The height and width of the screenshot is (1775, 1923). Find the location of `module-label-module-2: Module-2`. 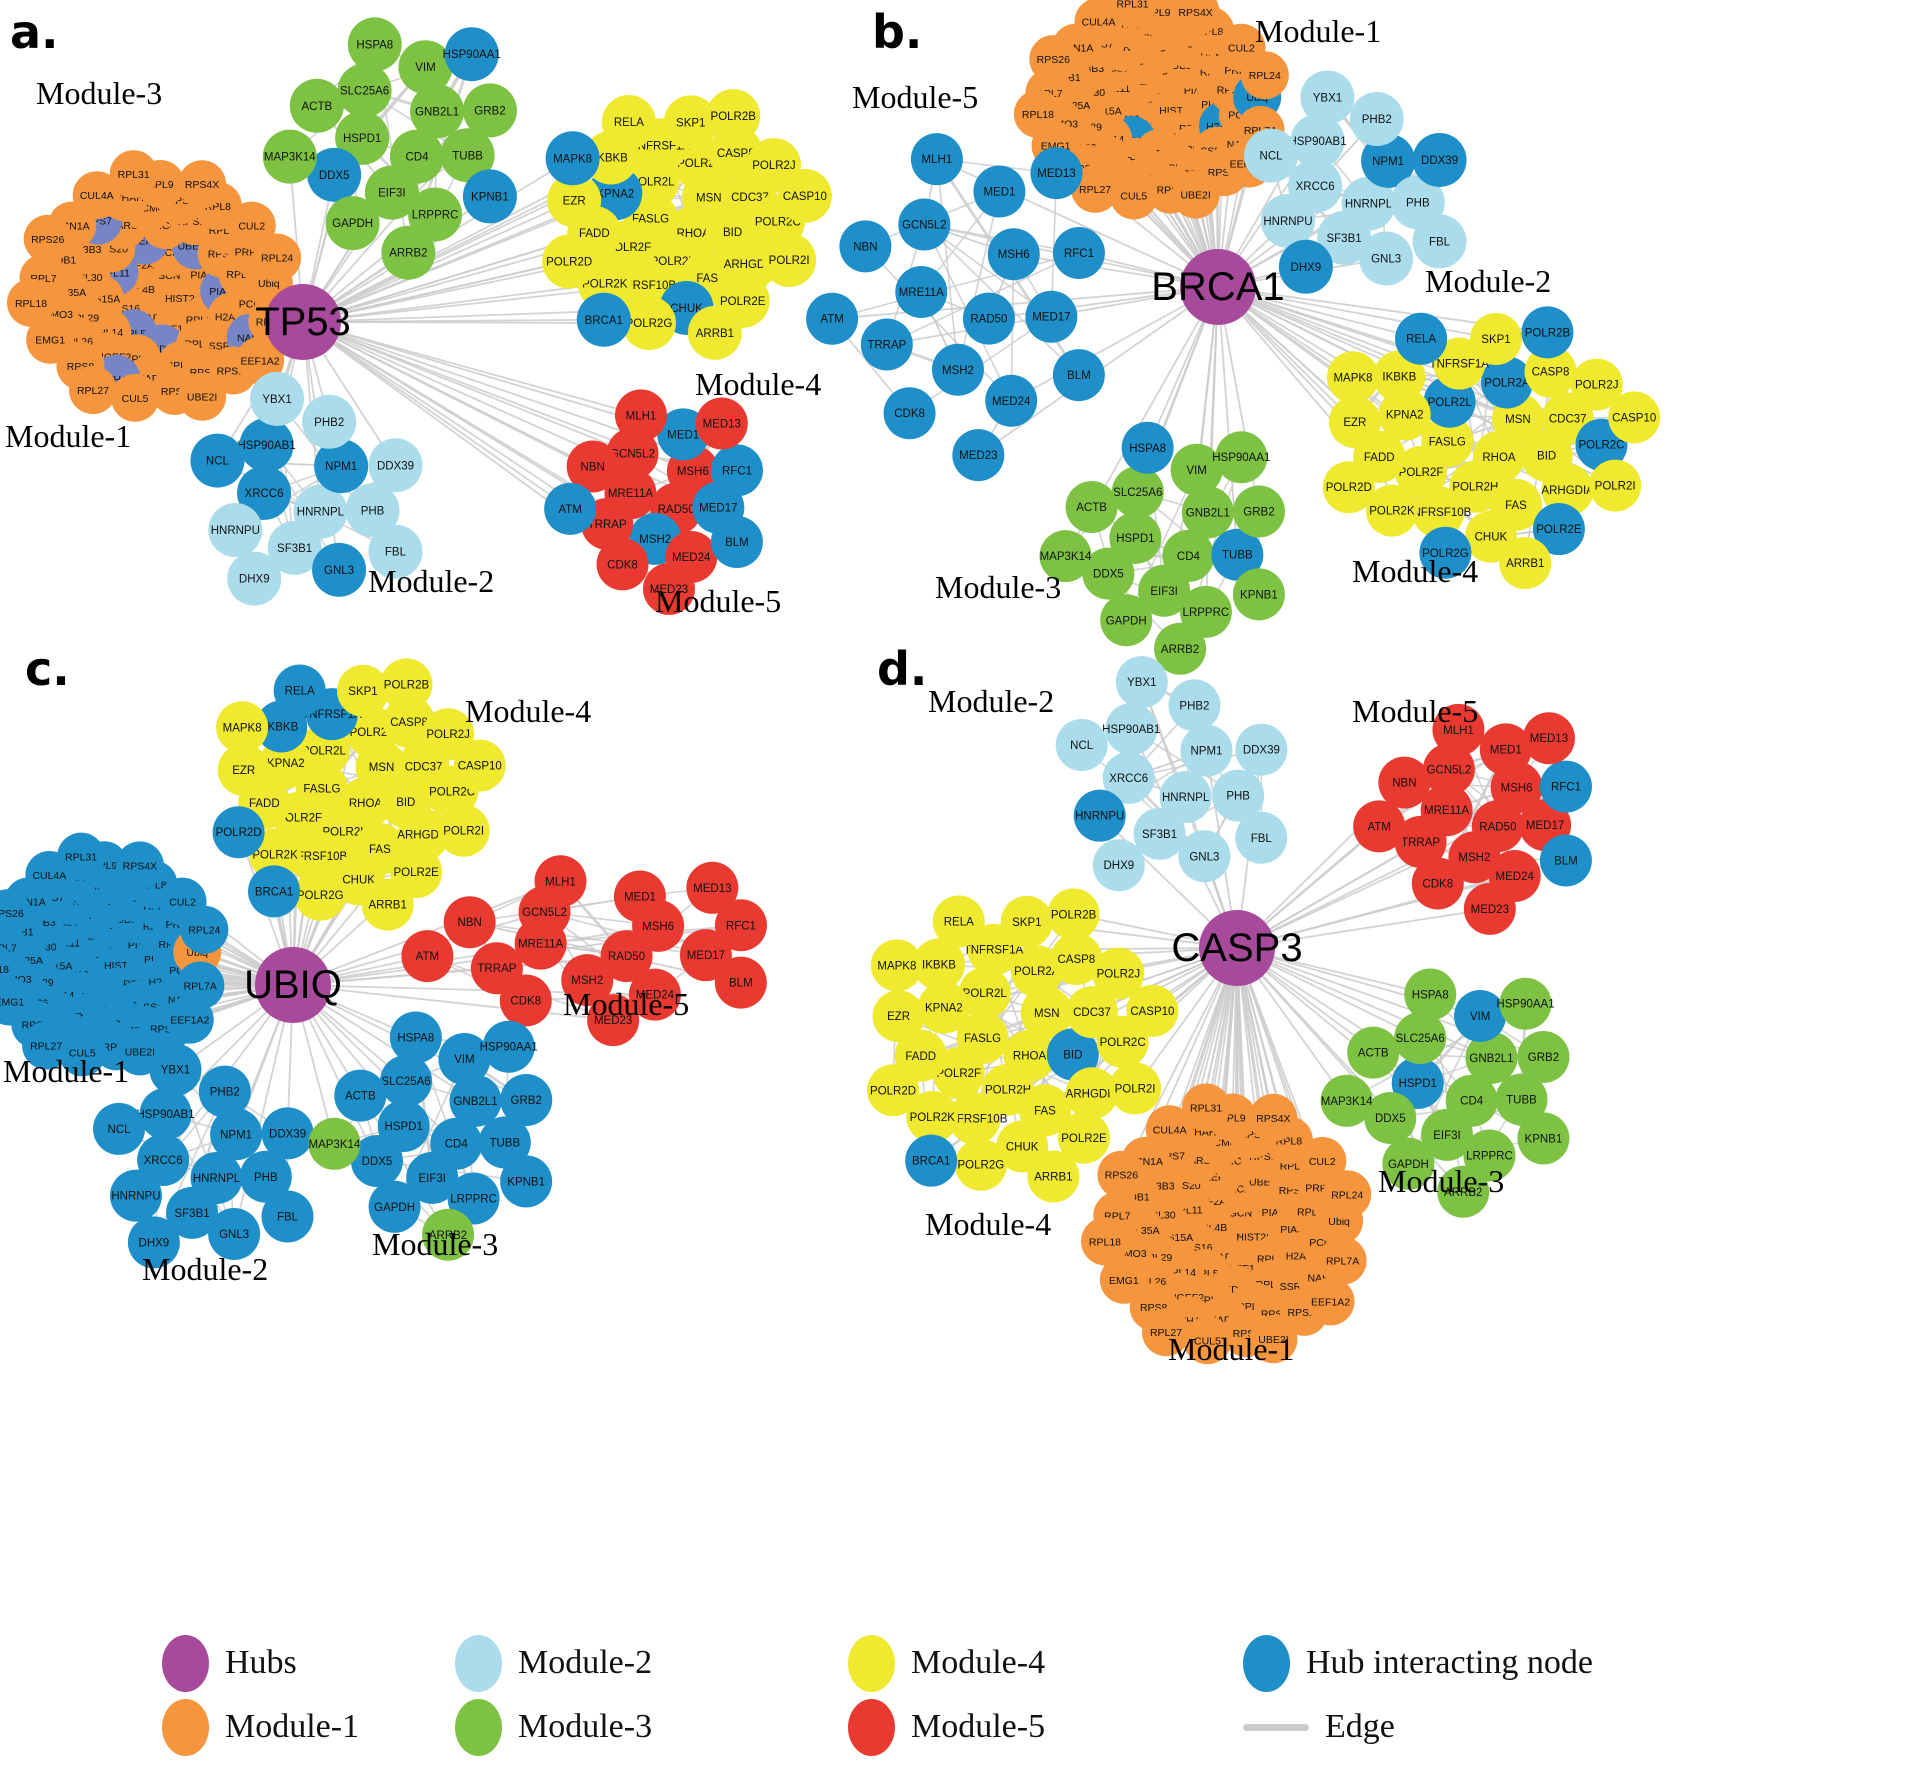

module-label-module-2: Module-2 is located at coordinates (991, 701).